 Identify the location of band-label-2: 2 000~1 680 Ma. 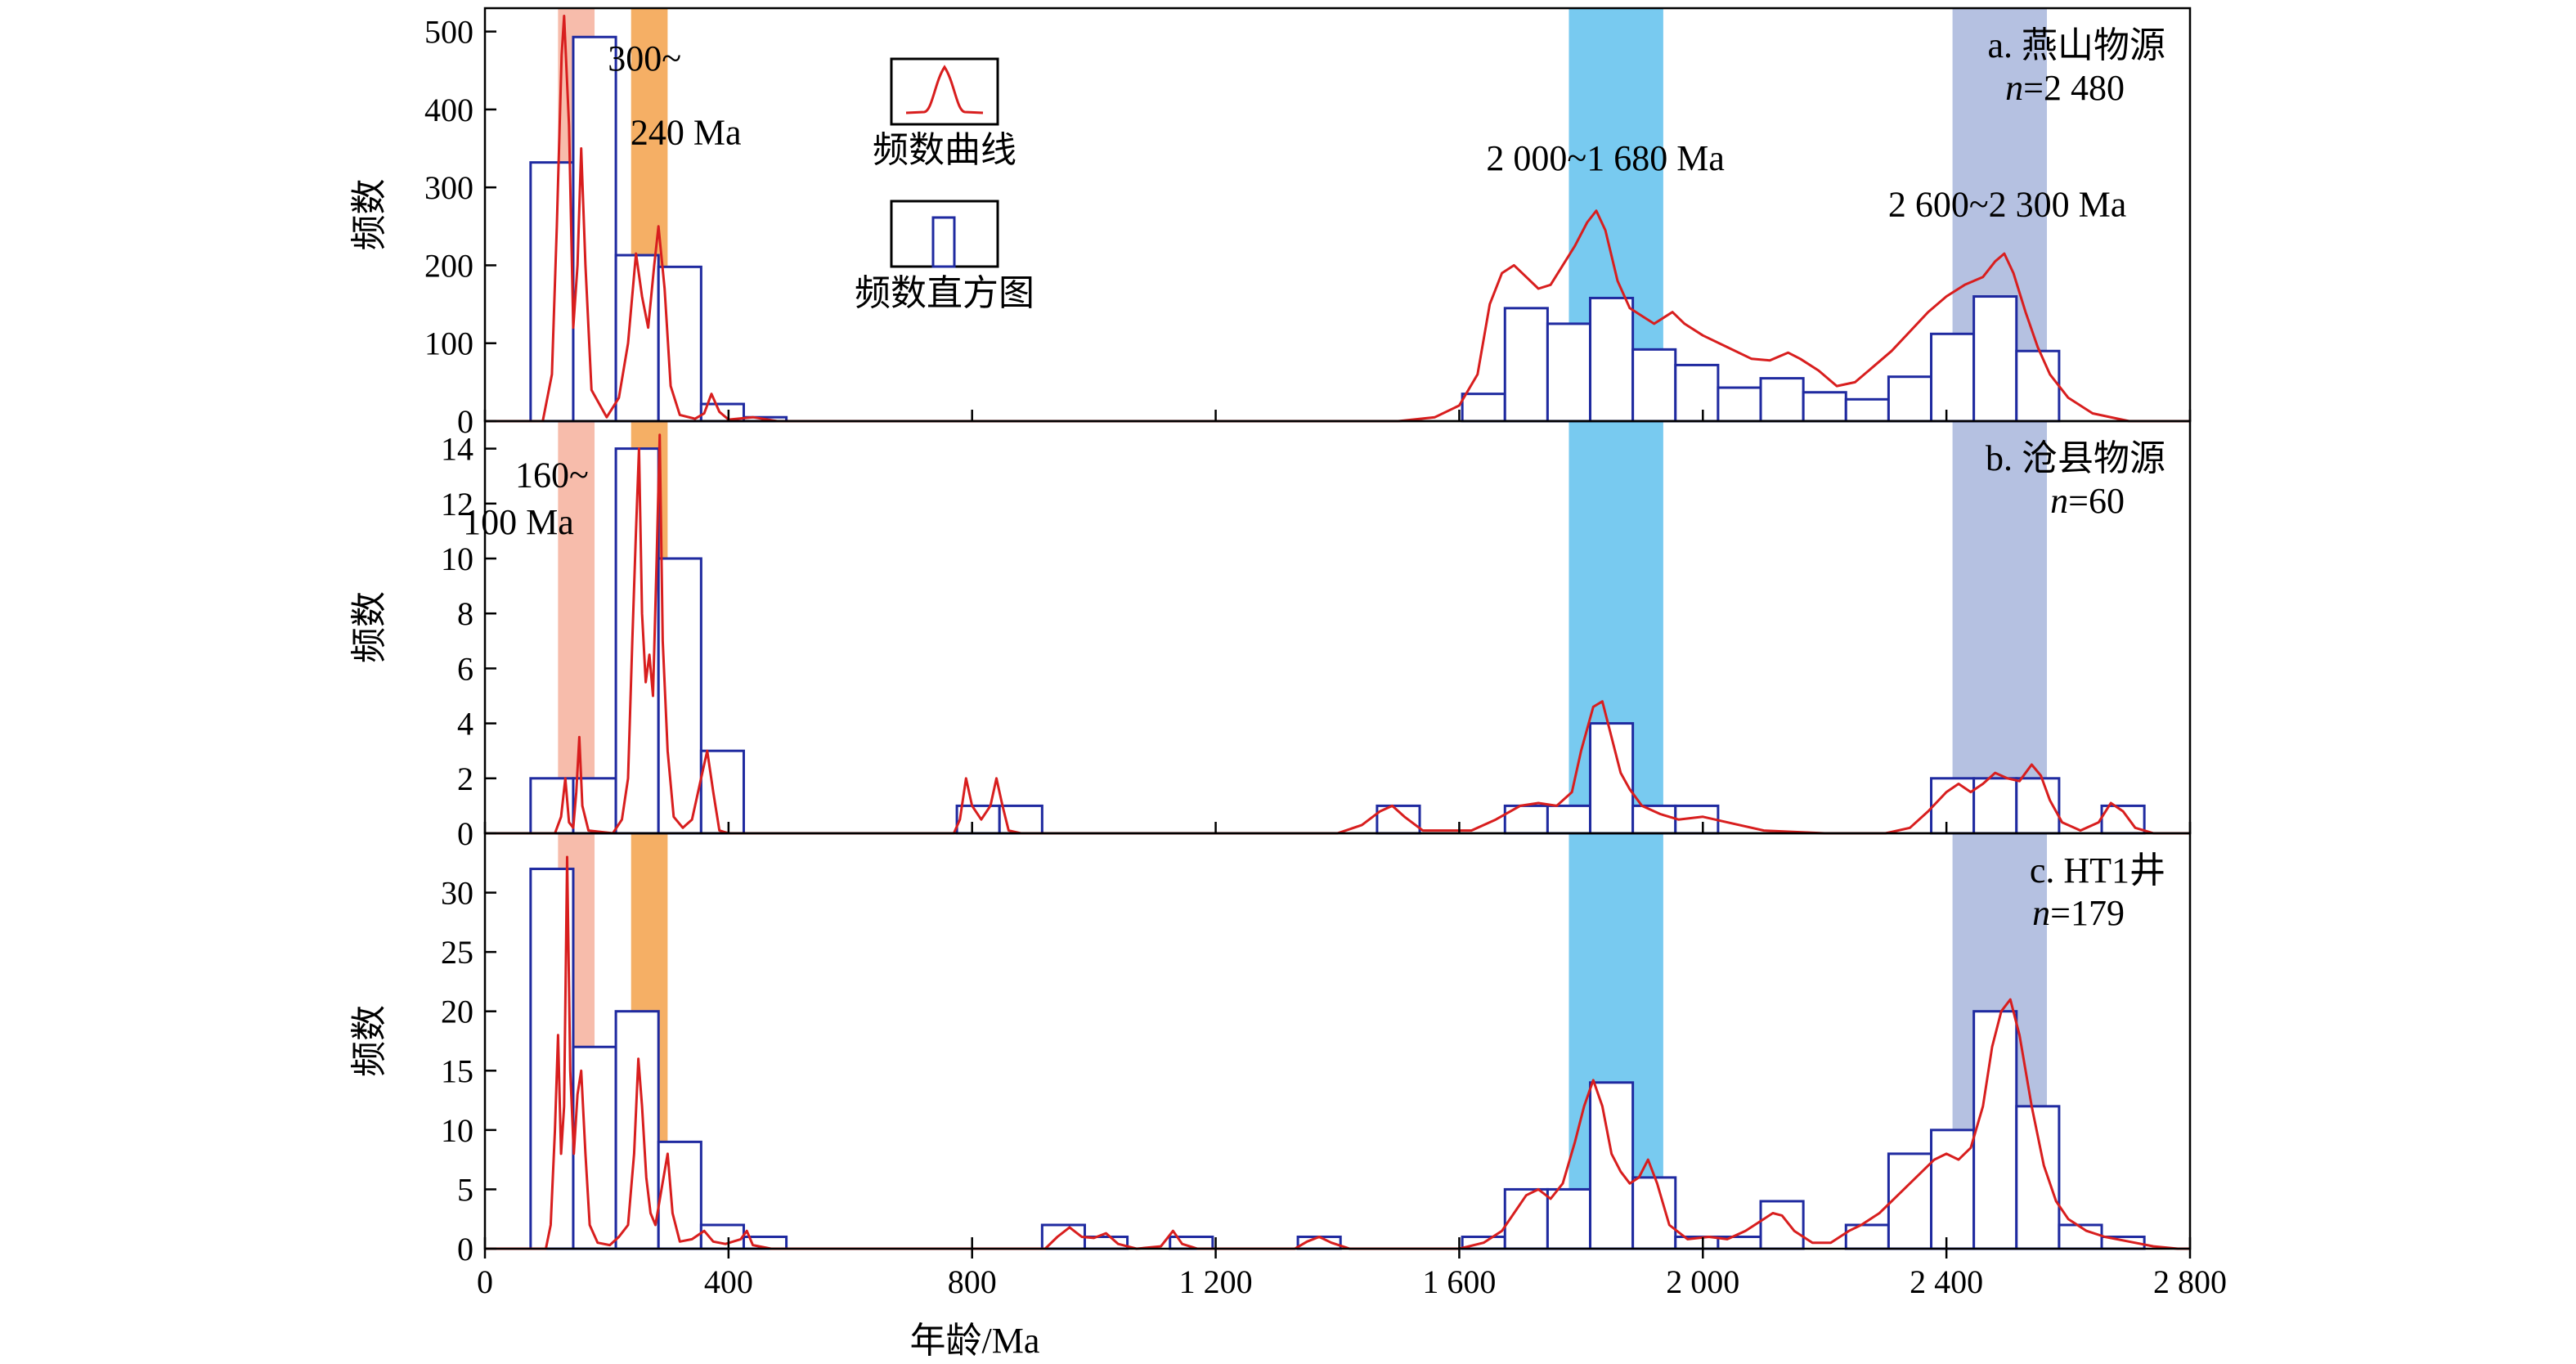
(1605, 158).